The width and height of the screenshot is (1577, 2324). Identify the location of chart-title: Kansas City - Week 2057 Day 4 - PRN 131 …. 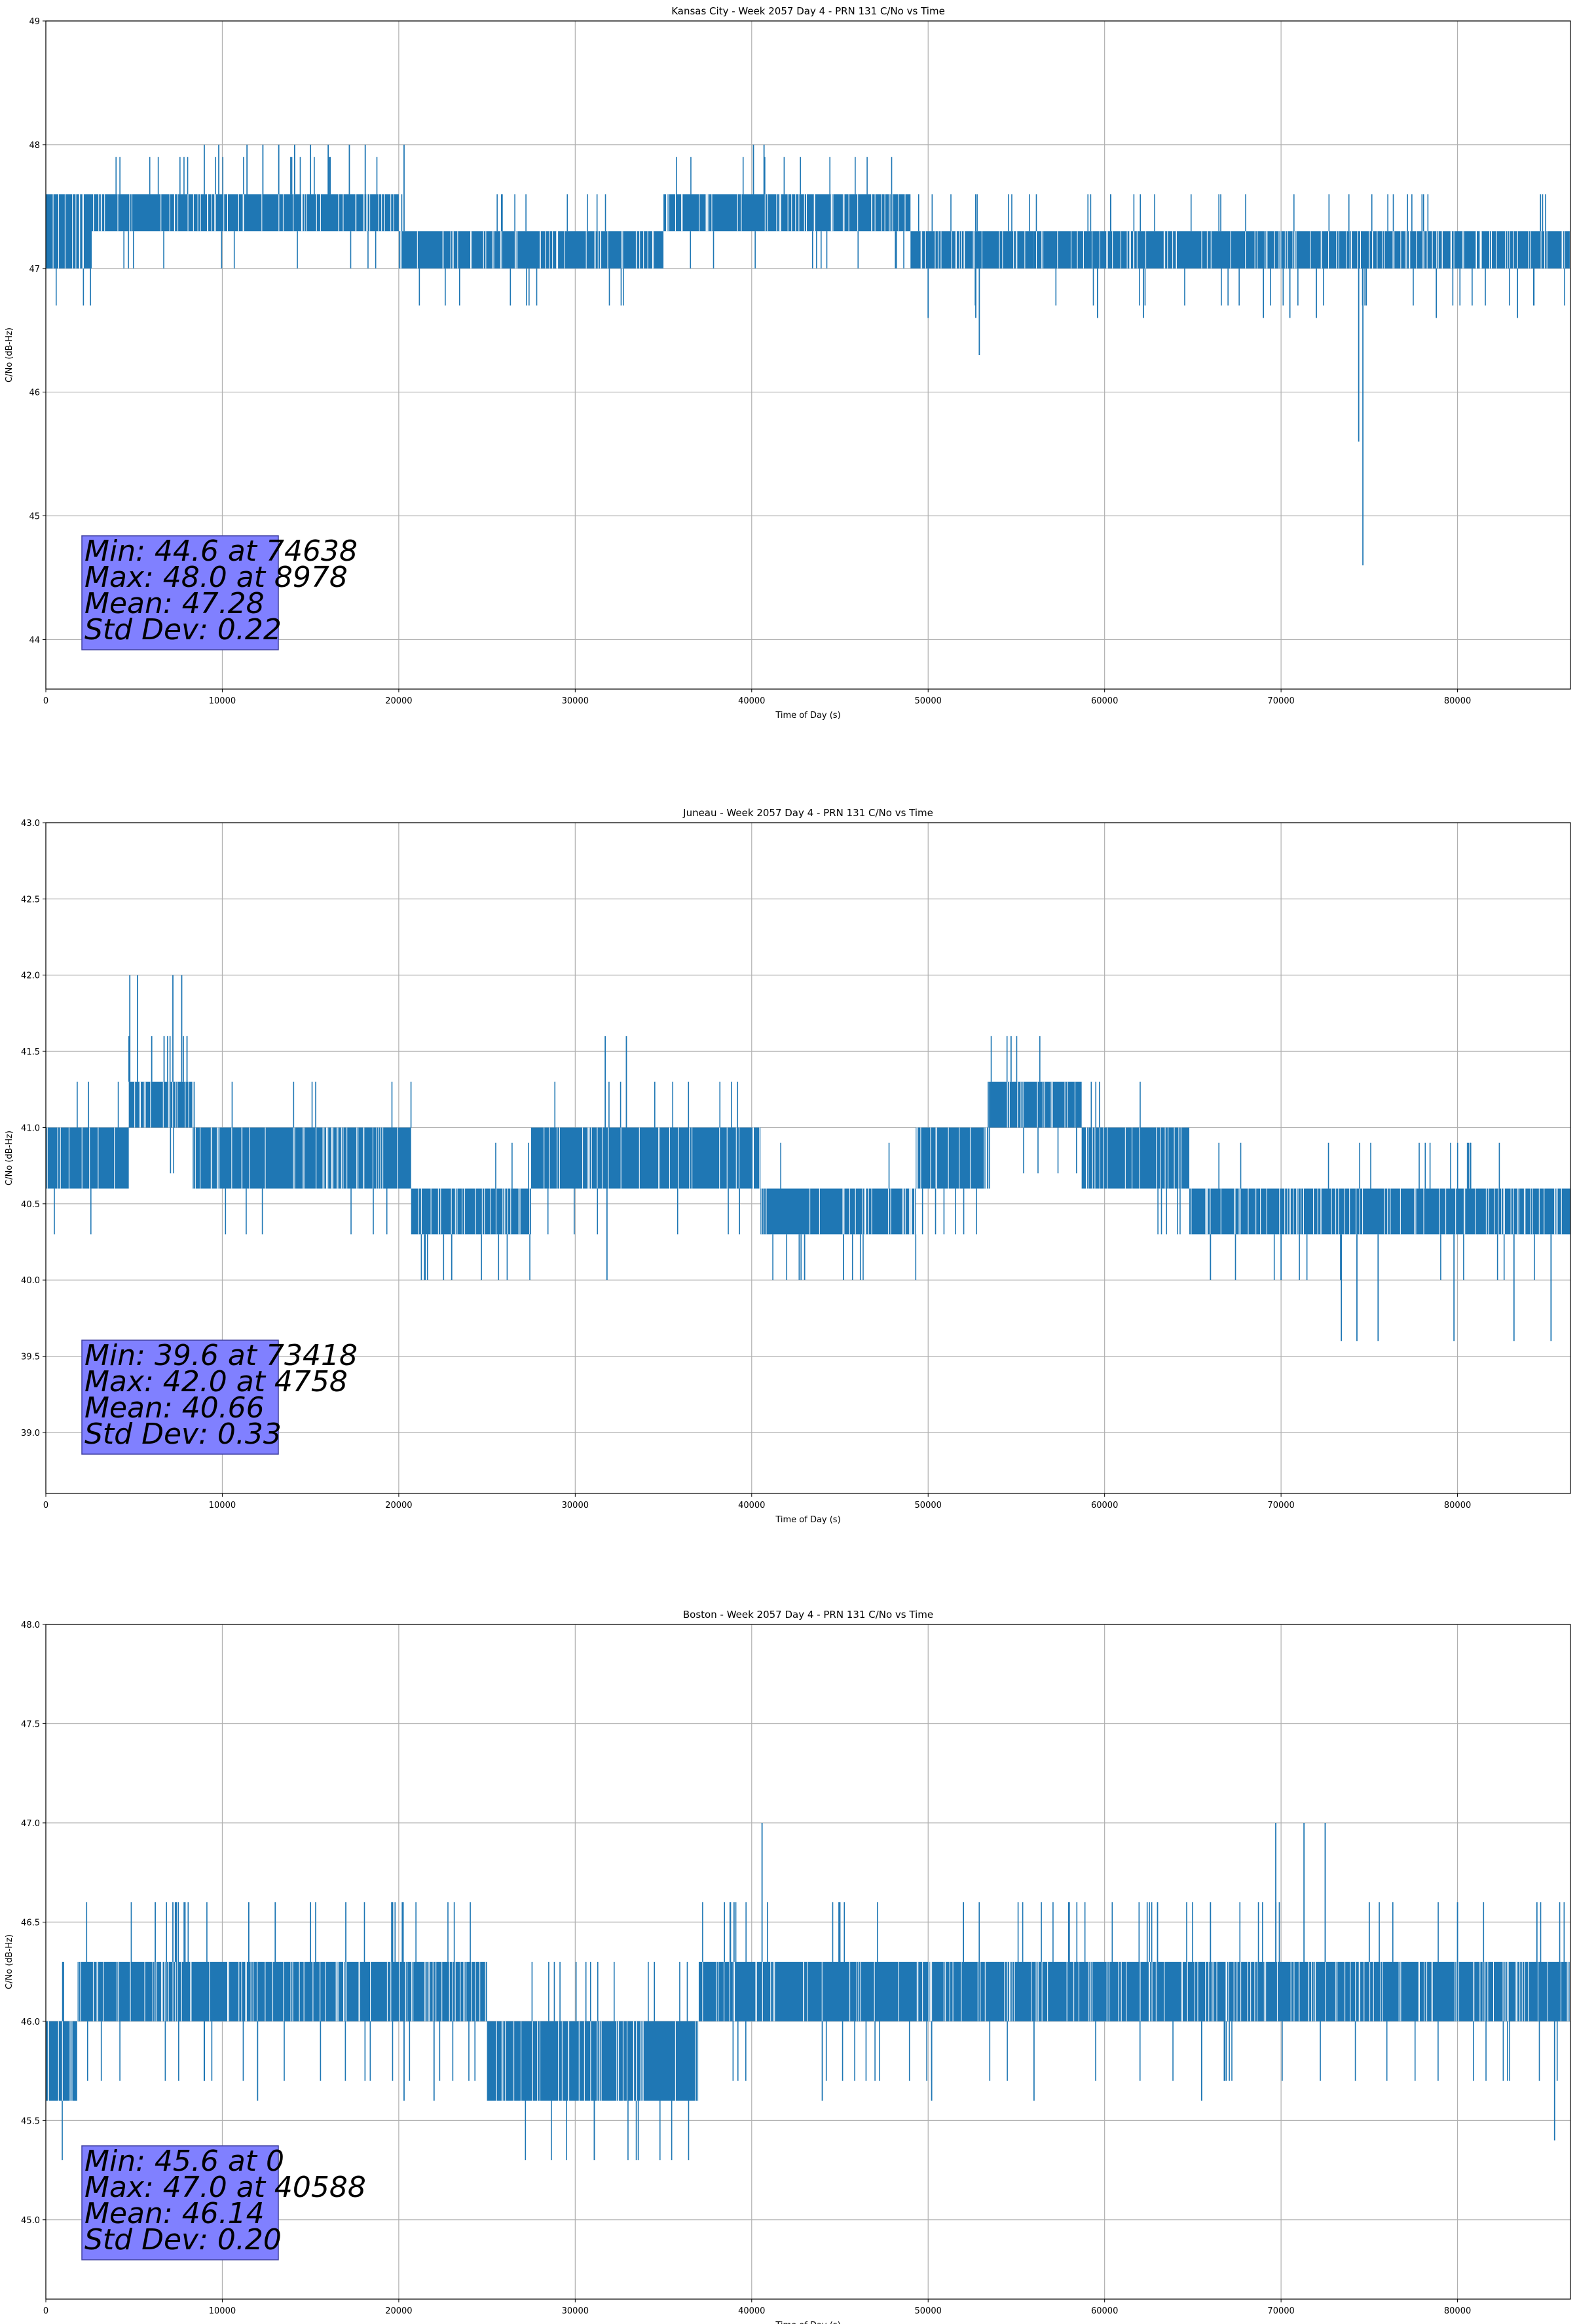
(808, 11).